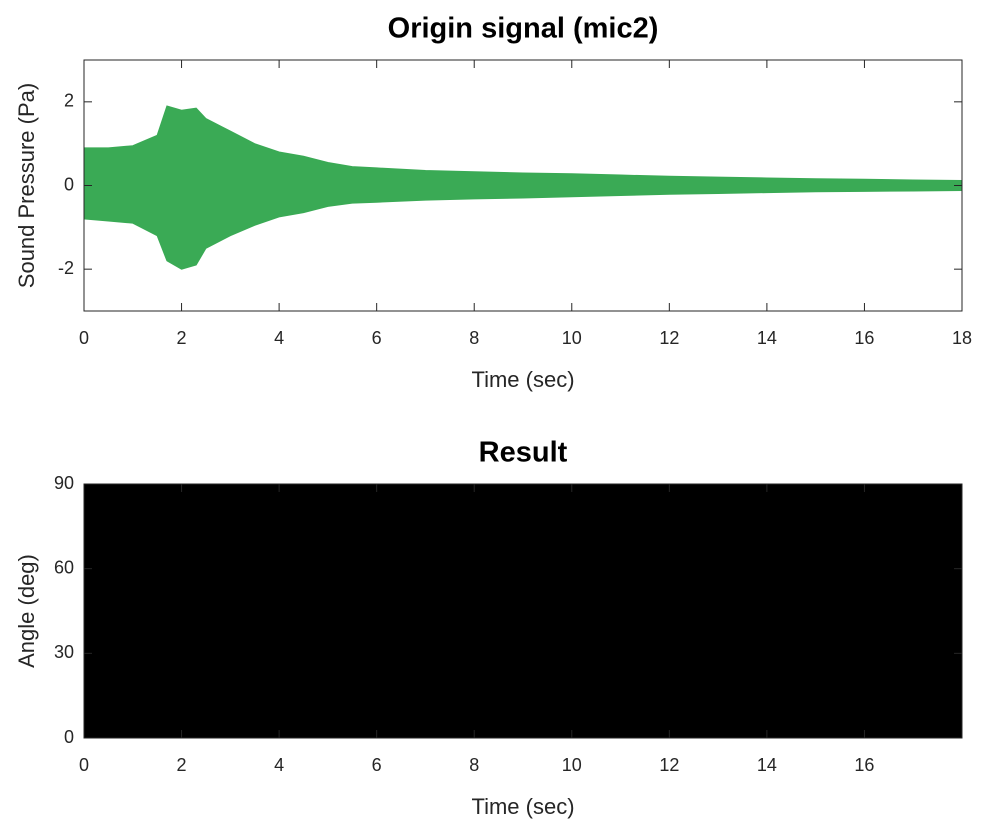 The height and width of the screenshot is (828, 982). What do you see at coordinates (64, 567) in the screenshot?
I see `y-tick-label: 60` at bounding box center [64, 567].